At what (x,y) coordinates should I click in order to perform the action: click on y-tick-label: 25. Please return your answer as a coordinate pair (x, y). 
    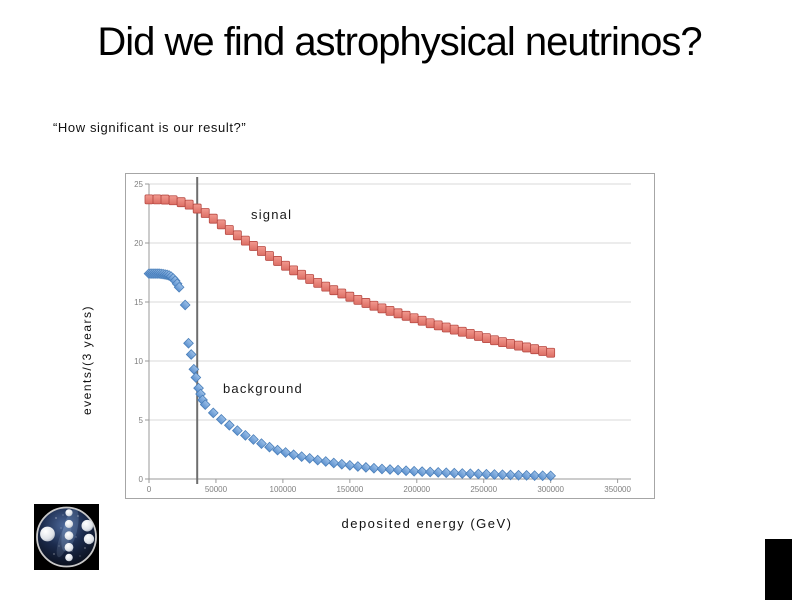
    Looking at the image, I should click on (138, 184).